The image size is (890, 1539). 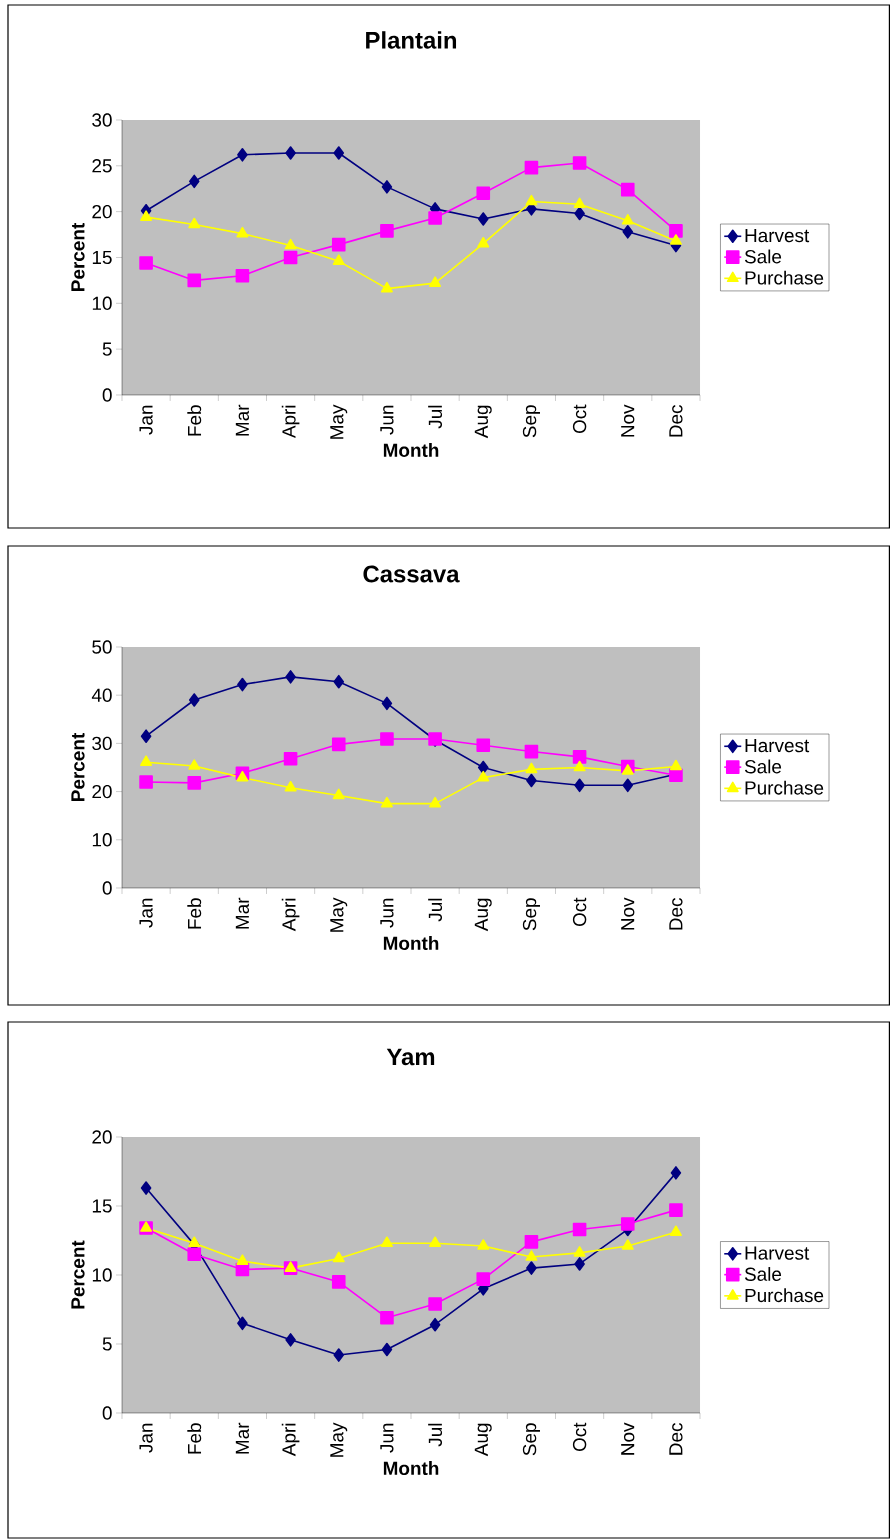 I want to click on y-tick-label: 25, so click(x=102, y=166).